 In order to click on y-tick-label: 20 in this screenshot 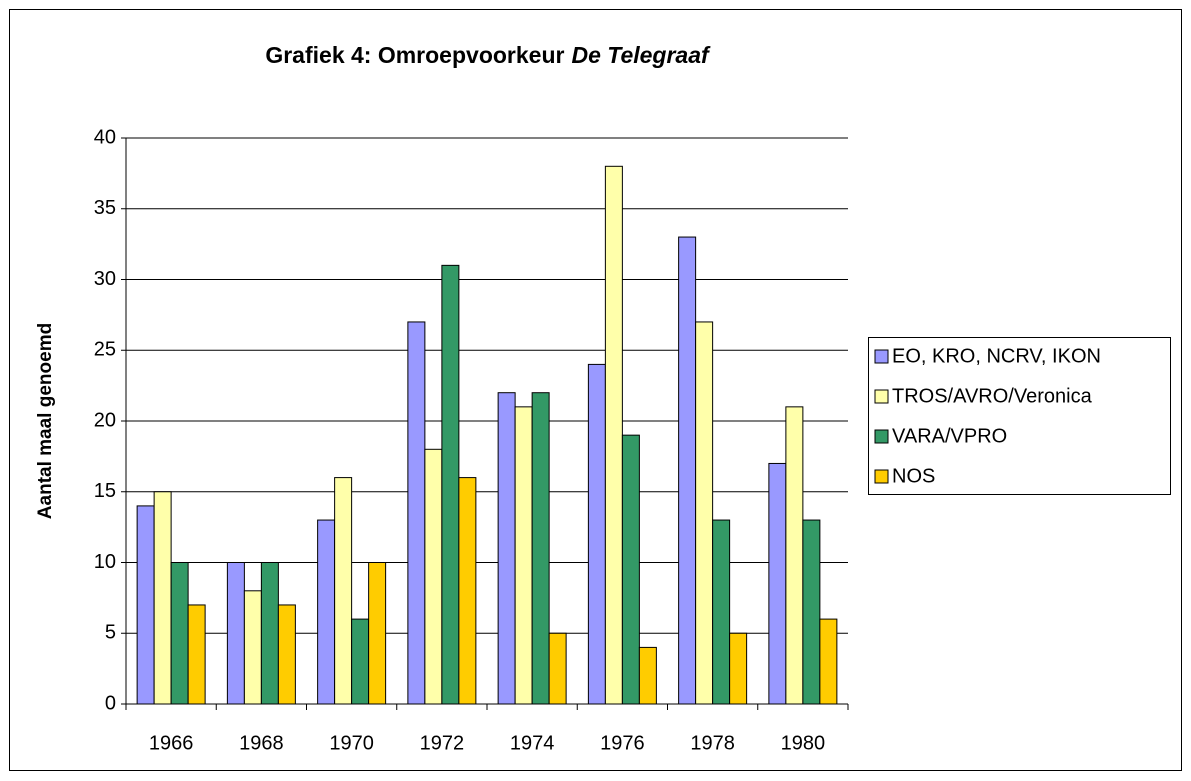, I will do `click(105, 420)`.